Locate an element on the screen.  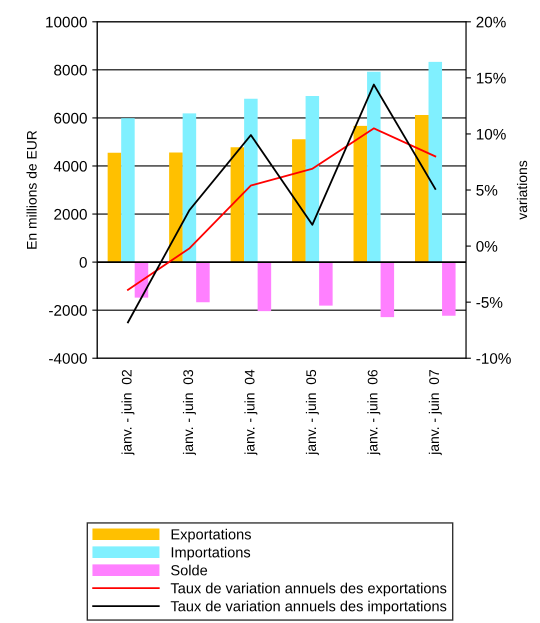
y-tick-label: 8000 is located at coordinates (70, 70).